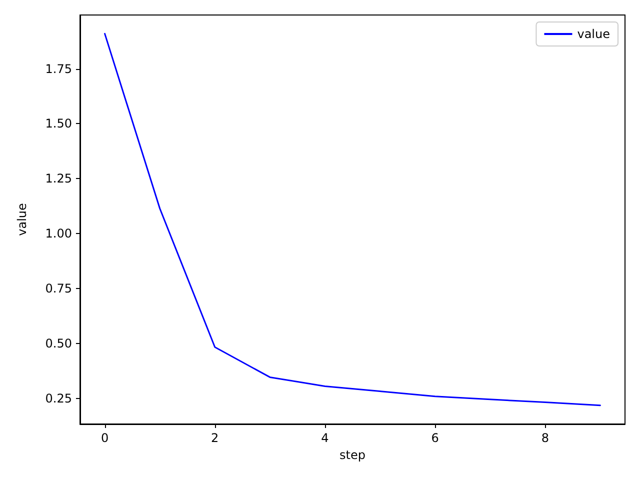 The width and height of the screenshot is (640, 480). Describe the element at coordinates (58, 288) in the screenshot. I see `y-tick-label: 0.75` at that location.